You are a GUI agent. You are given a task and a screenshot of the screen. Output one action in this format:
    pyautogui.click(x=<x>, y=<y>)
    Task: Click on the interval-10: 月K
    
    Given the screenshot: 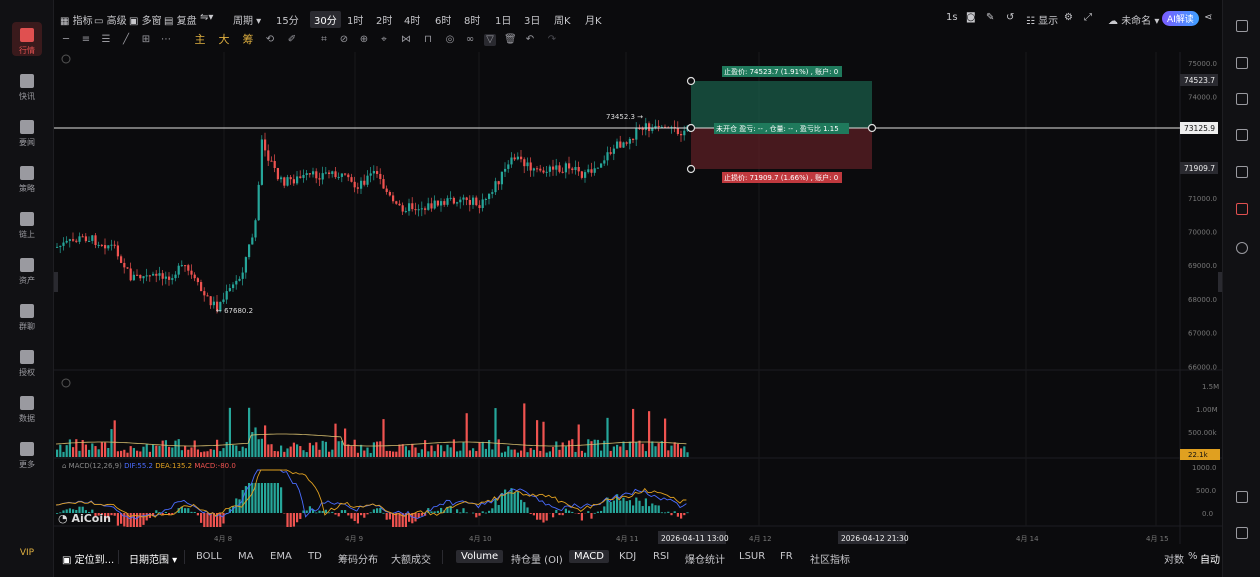 What is the action you would take?
    pyautogui.click(x=593, y=21)
    